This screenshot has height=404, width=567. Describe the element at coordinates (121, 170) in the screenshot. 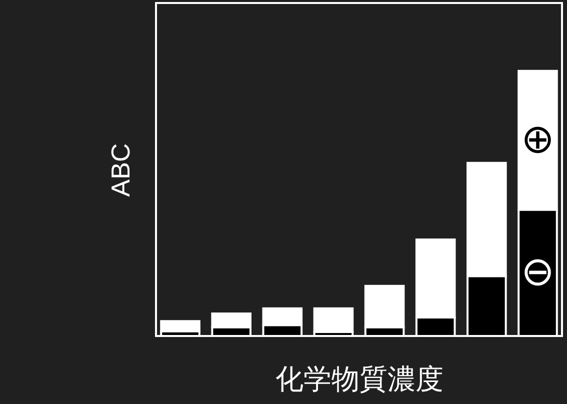

I see `y-axis-title: ABC` at that location.